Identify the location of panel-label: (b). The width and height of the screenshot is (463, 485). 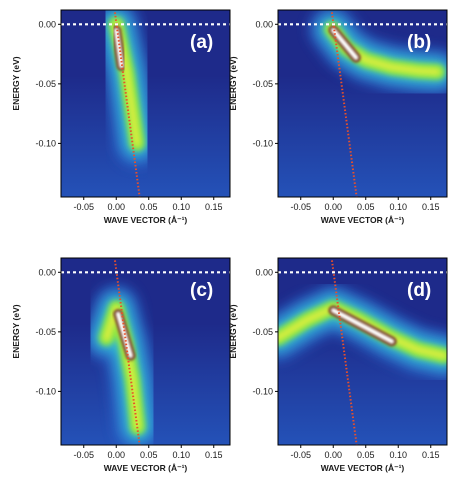
(419, 42).